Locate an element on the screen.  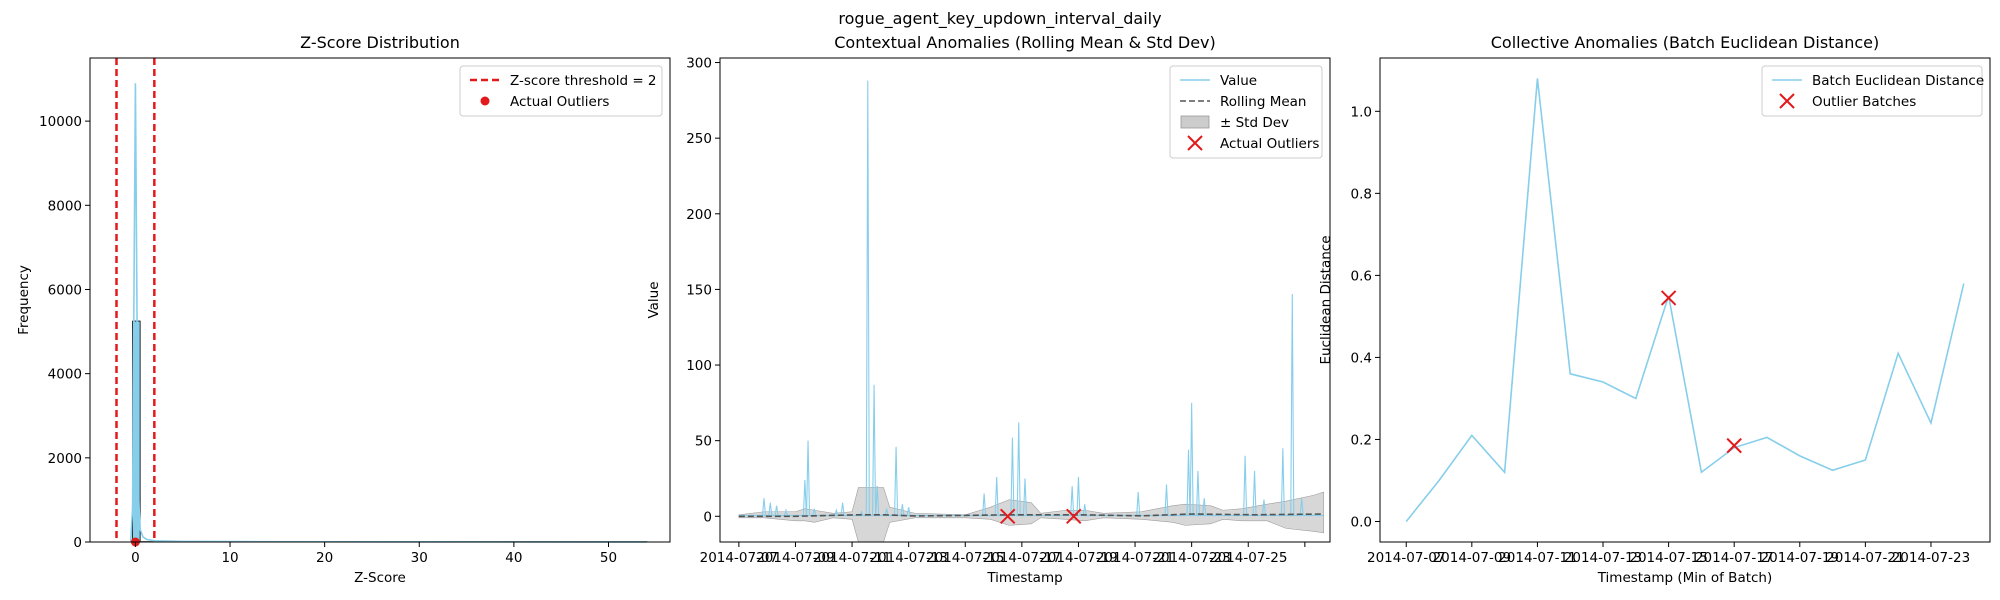
x-tick-label: 40 is located at coordinates (513, 558).